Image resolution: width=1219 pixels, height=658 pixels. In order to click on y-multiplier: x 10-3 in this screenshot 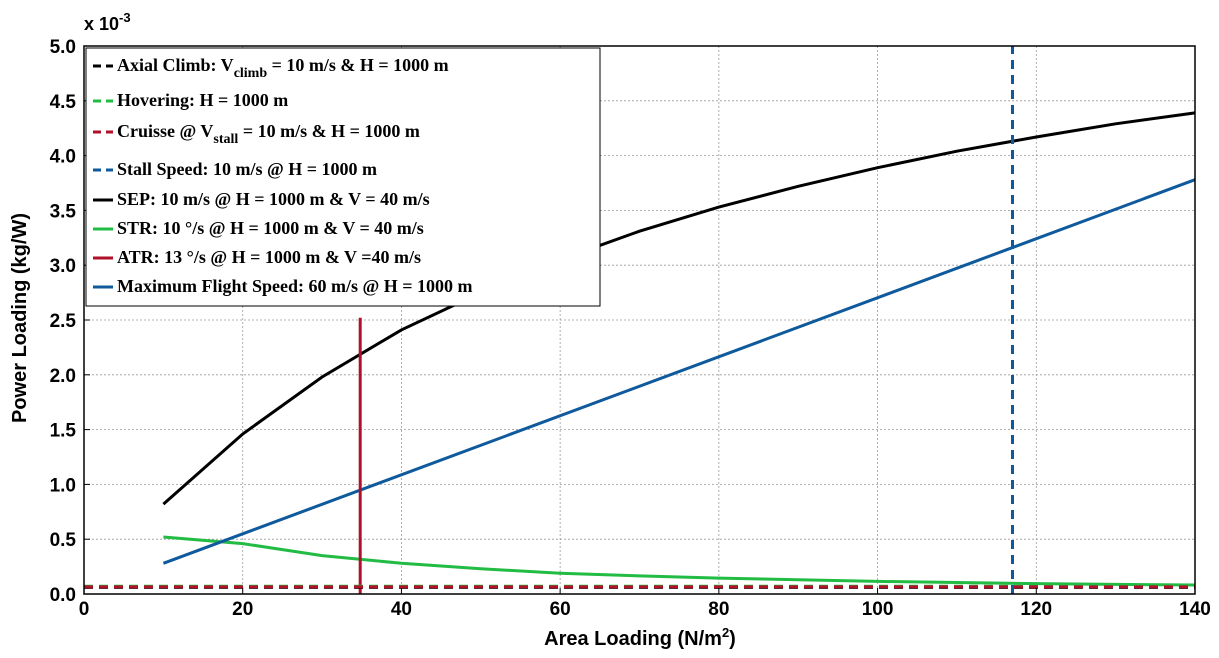, I will do `click(107, 22)`.